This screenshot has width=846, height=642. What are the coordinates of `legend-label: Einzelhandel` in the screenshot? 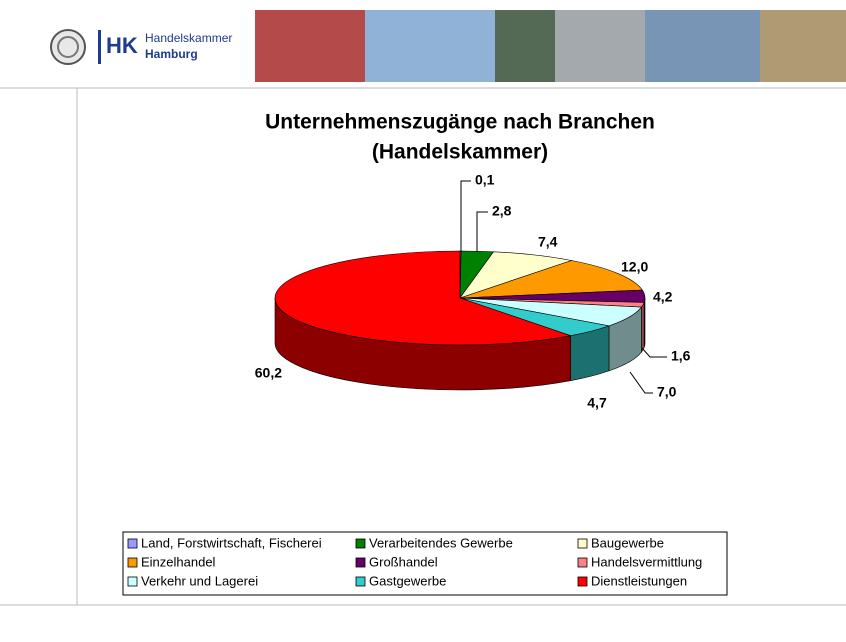 It's located at (178, 561).